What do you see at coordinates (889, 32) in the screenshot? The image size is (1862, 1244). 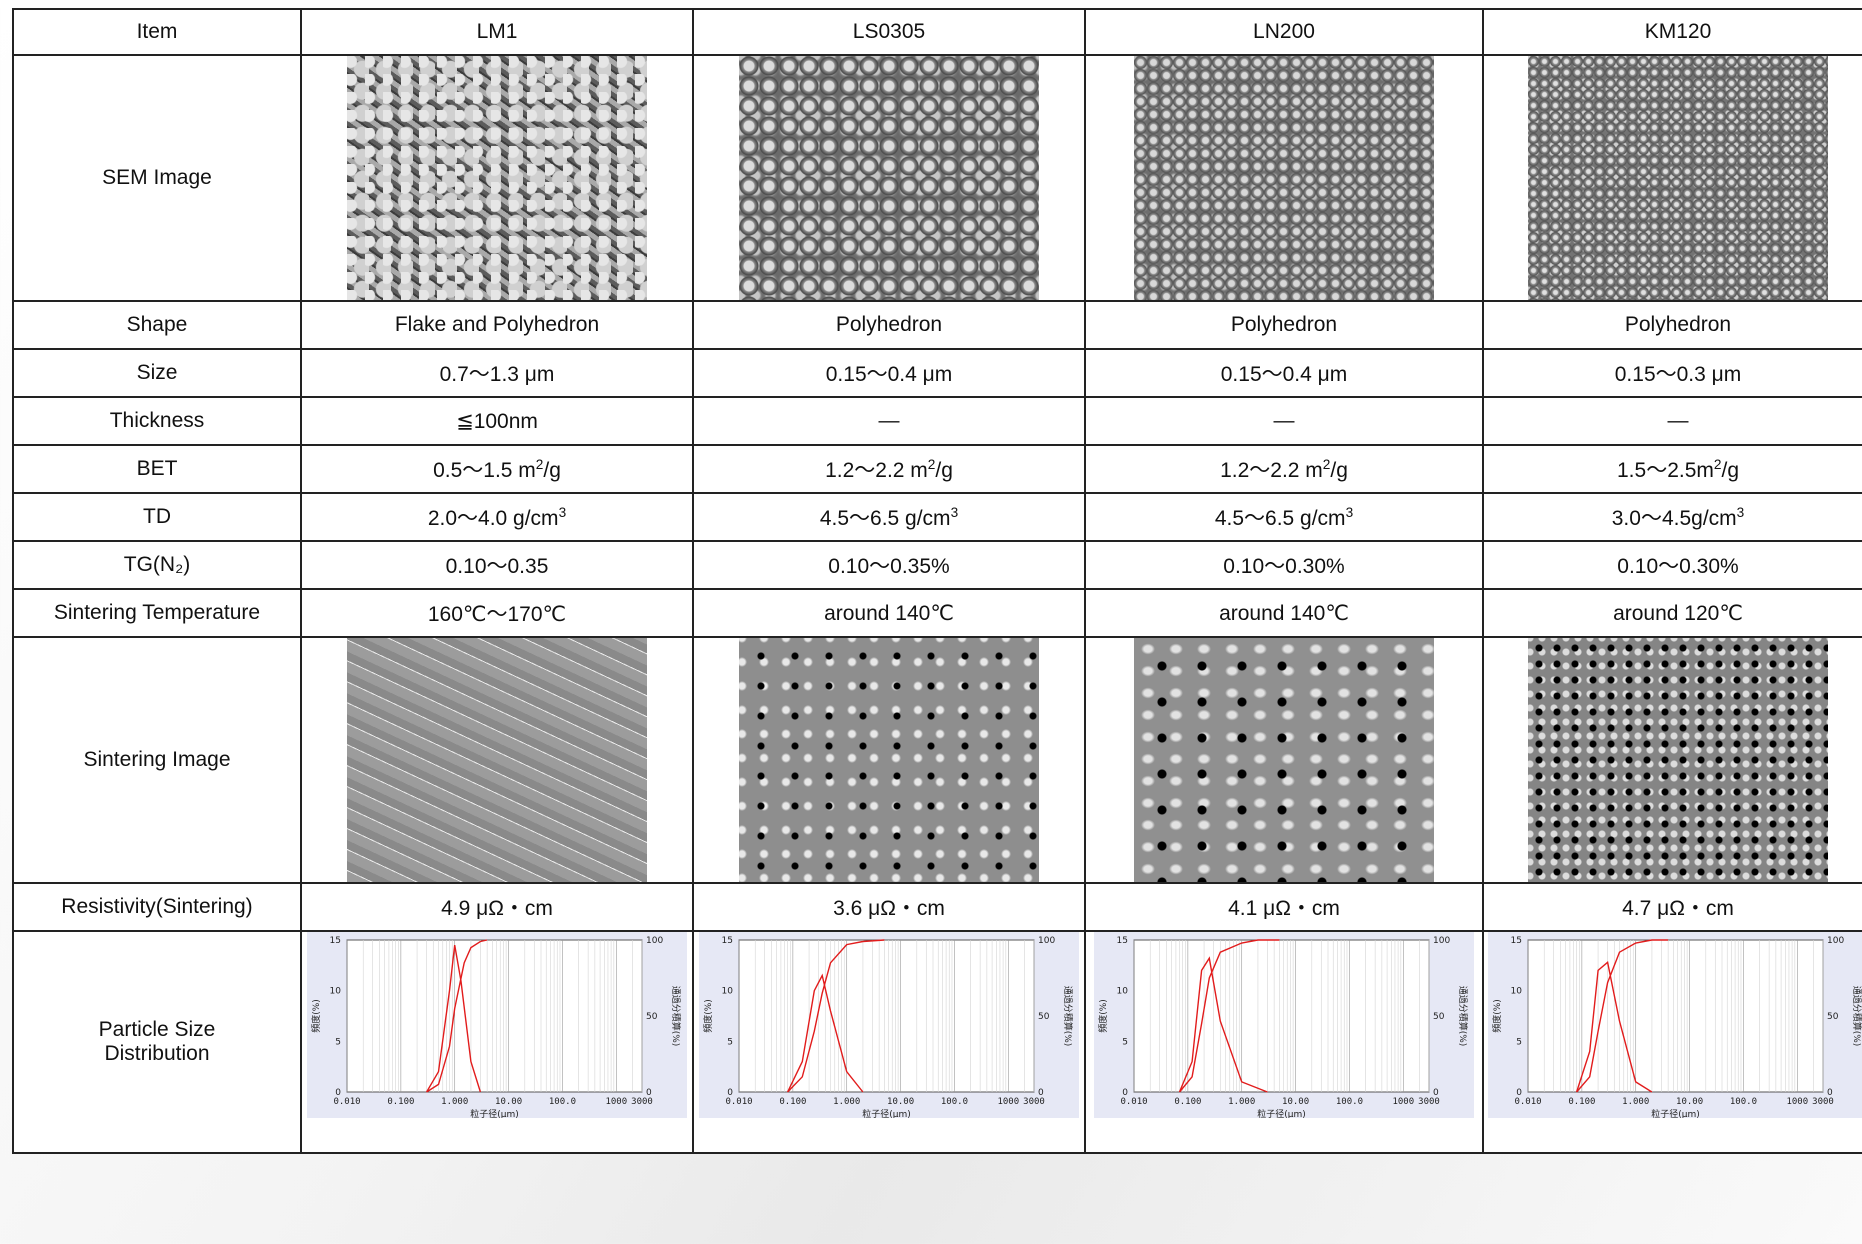 I see `header-ls0305: LS0305` at bounding box center [889, 32].